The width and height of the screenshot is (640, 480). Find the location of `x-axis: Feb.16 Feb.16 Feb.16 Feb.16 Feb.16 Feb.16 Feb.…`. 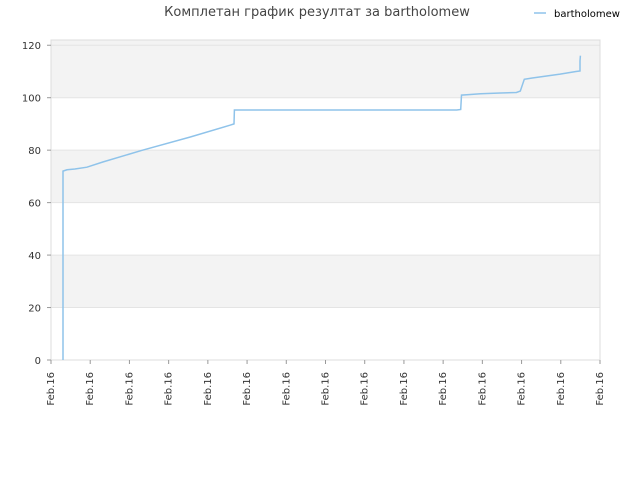

x-axis: Feb.16 Feb.16 Feb.16 Feb.16 Feb.16 Feb.16 Feb.… is located at coordinates (326, 383).